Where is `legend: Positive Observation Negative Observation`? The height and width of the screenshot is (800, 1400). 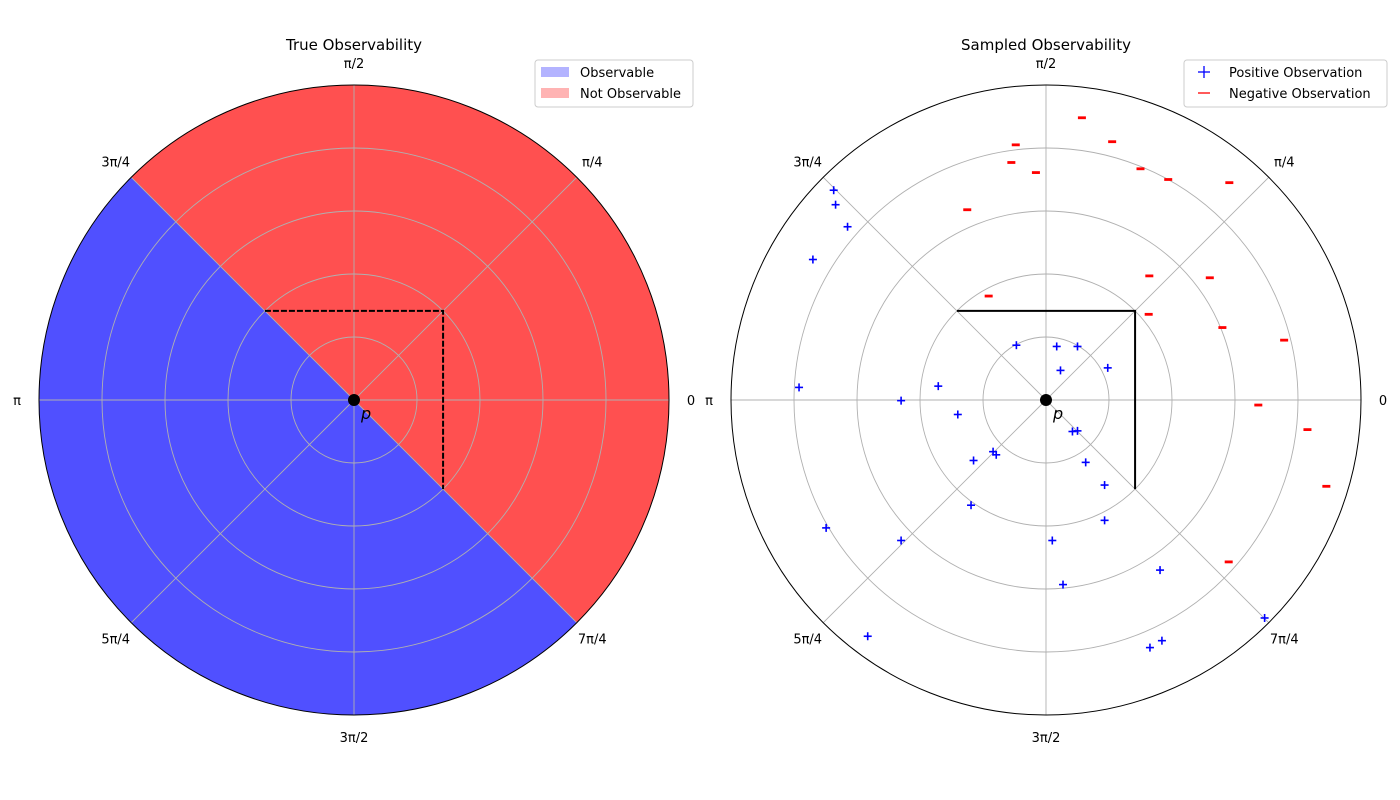 legend: Positive Observation Negative Observation is located at coordinates (1285, 83).